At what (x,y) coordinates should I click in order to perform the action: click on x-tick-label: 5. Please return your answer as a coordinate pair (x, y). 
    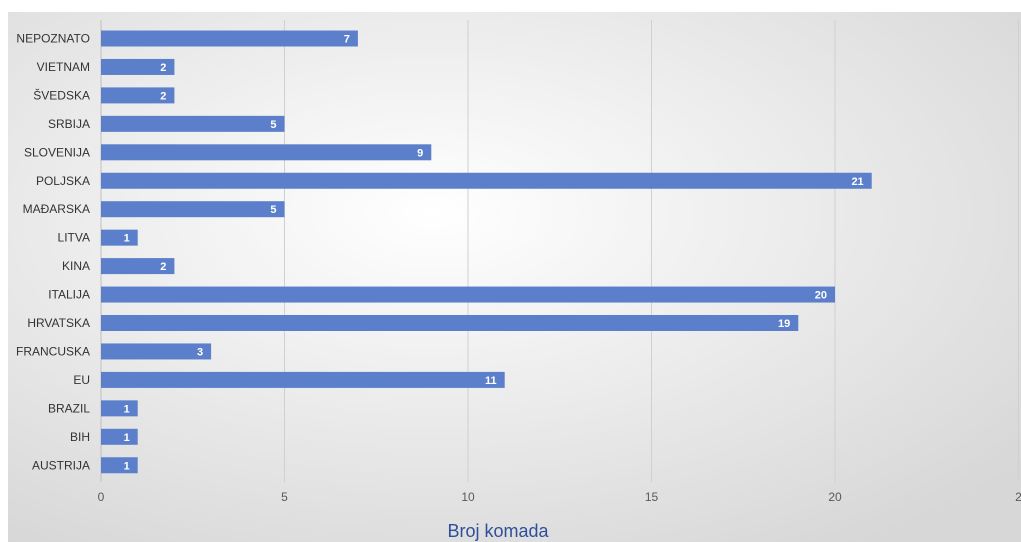
    Looking at the image, I should click on (284, 497).